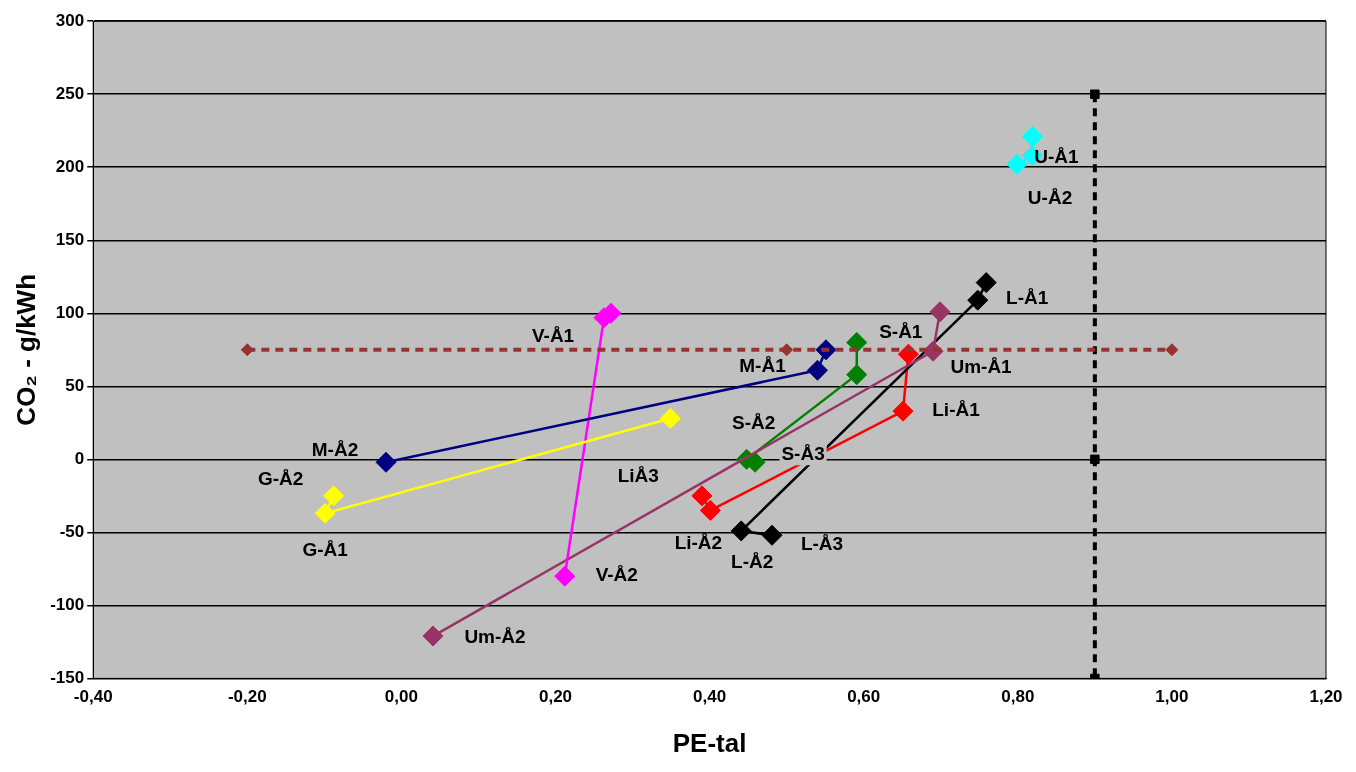  Describe the element at coordinates (710, 697) in the screenshot. I see `x-tick-label: 0,40` at that location.